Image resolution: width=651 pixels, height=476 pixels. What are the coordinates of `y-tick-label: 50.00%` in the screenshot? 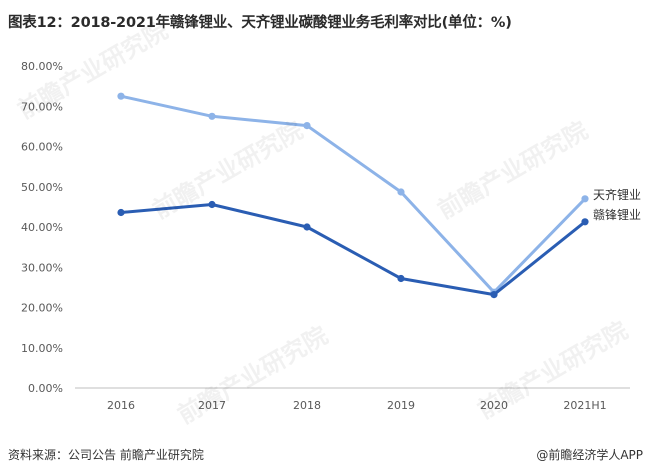 It's located at (42, 187).